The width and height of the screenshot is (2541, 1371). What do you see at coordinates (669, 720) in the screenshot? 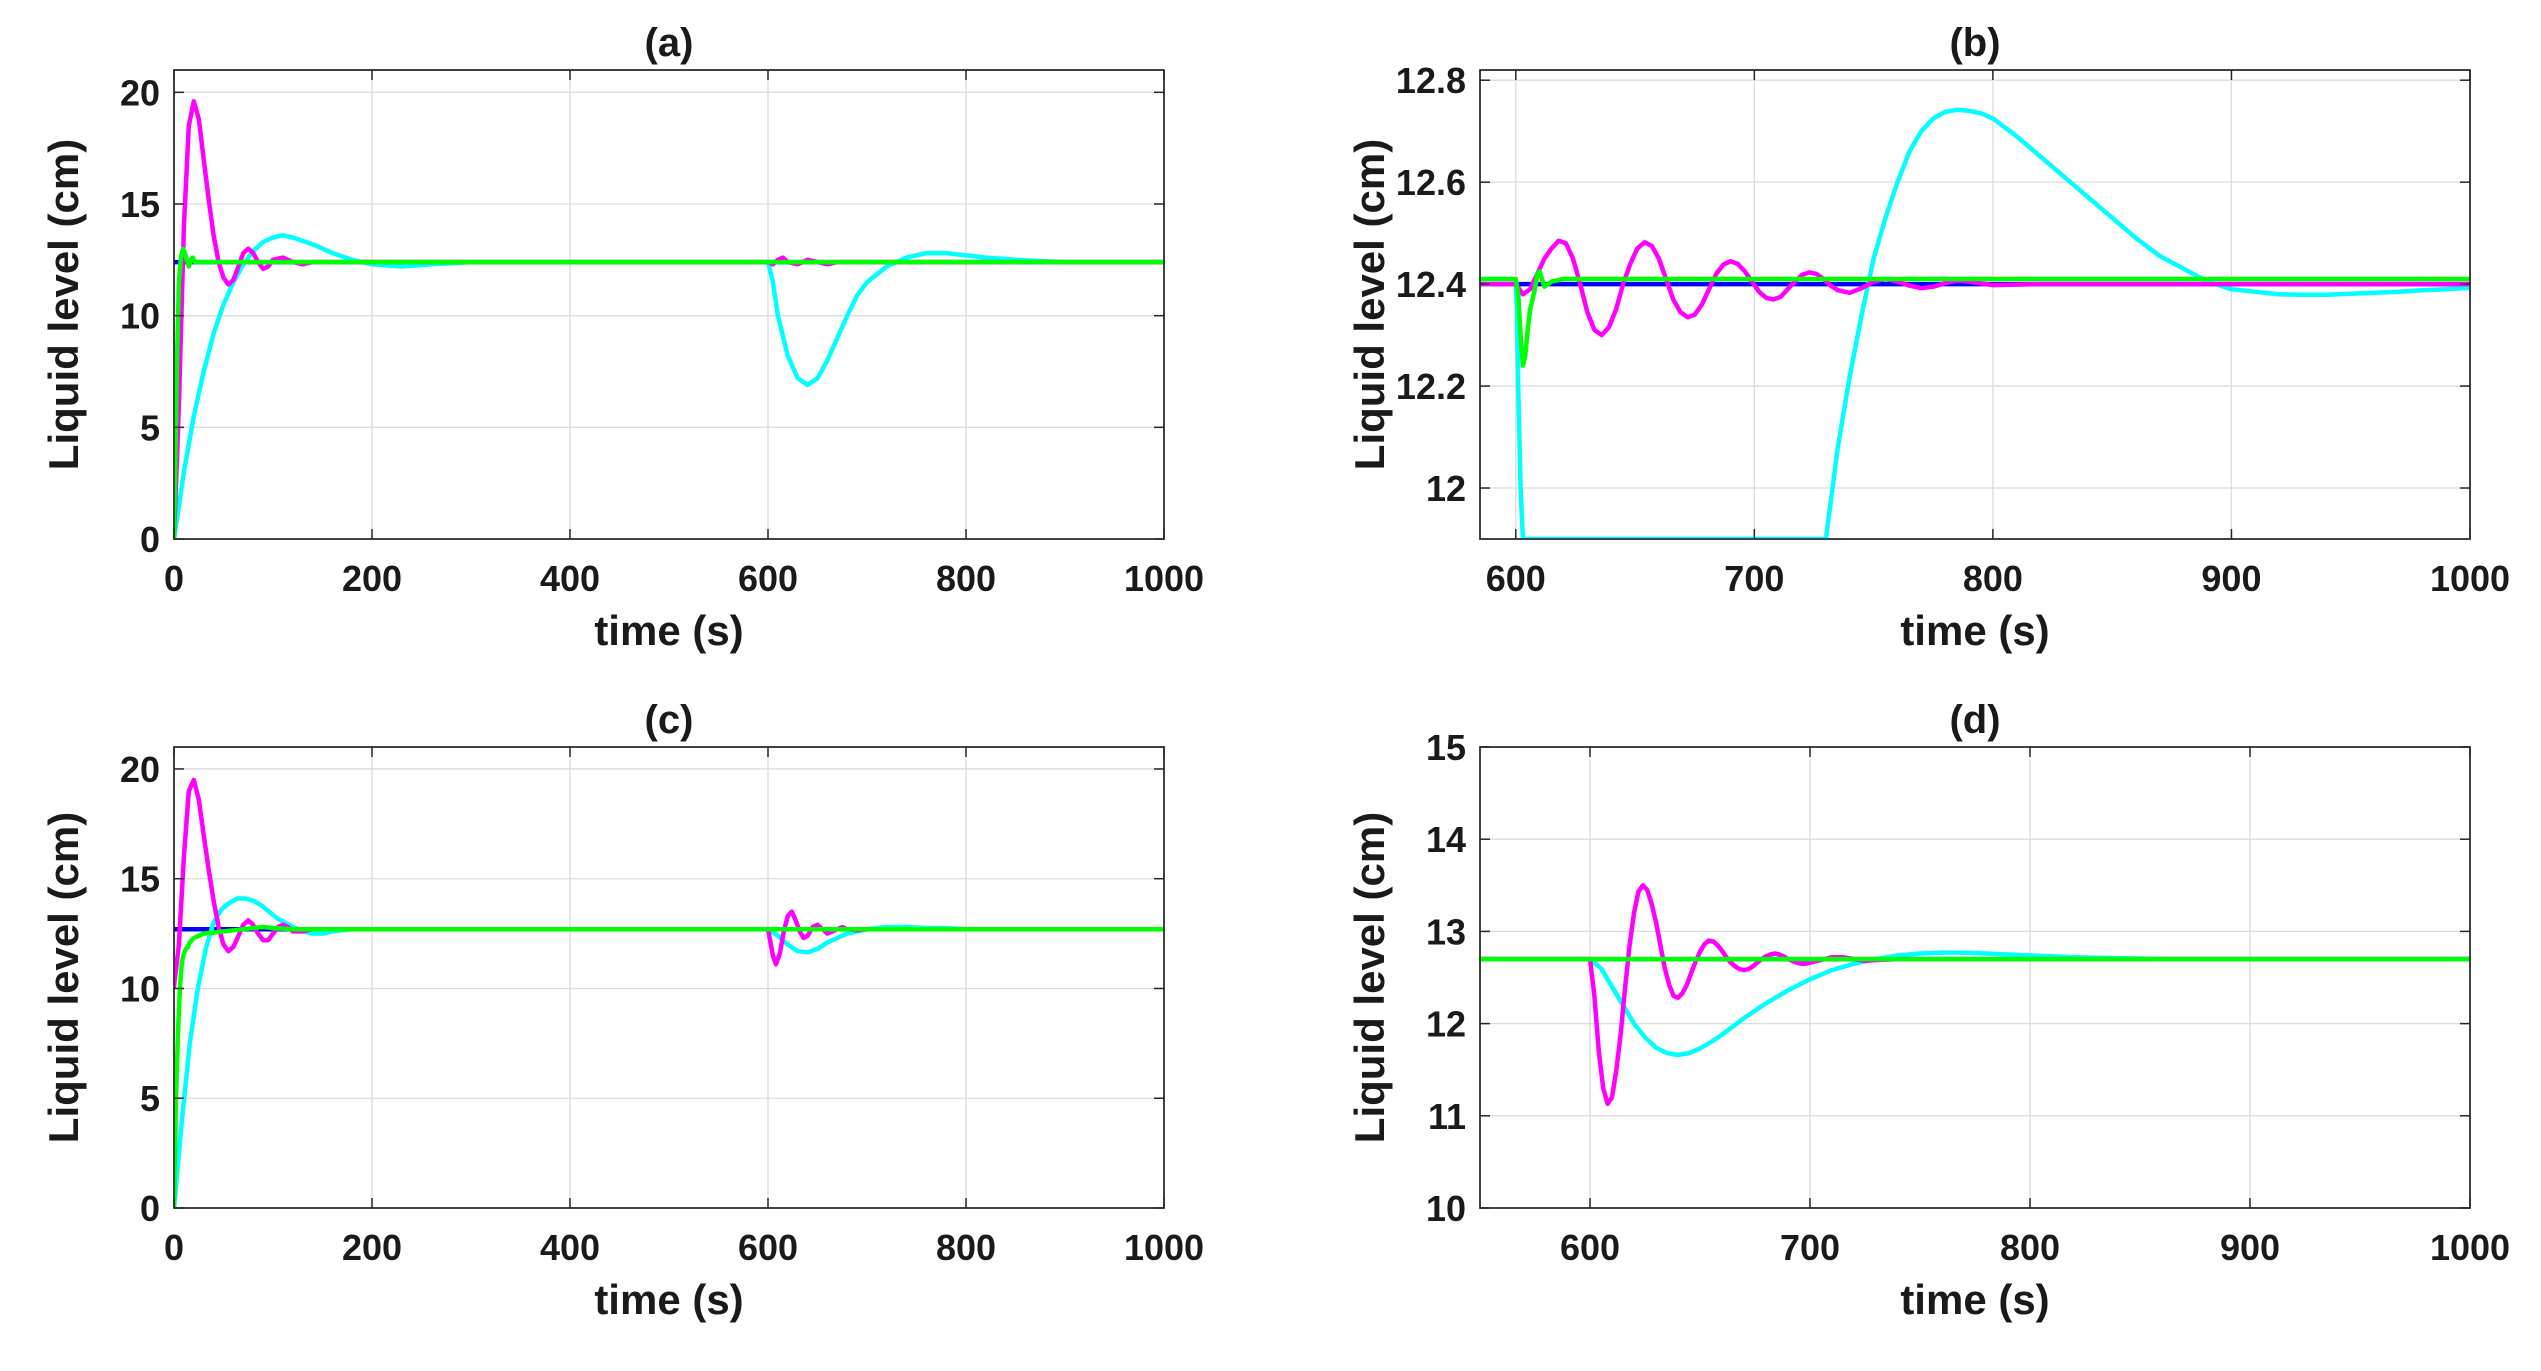
I see `chart-title: (c)` at bounding box center [669, 720].